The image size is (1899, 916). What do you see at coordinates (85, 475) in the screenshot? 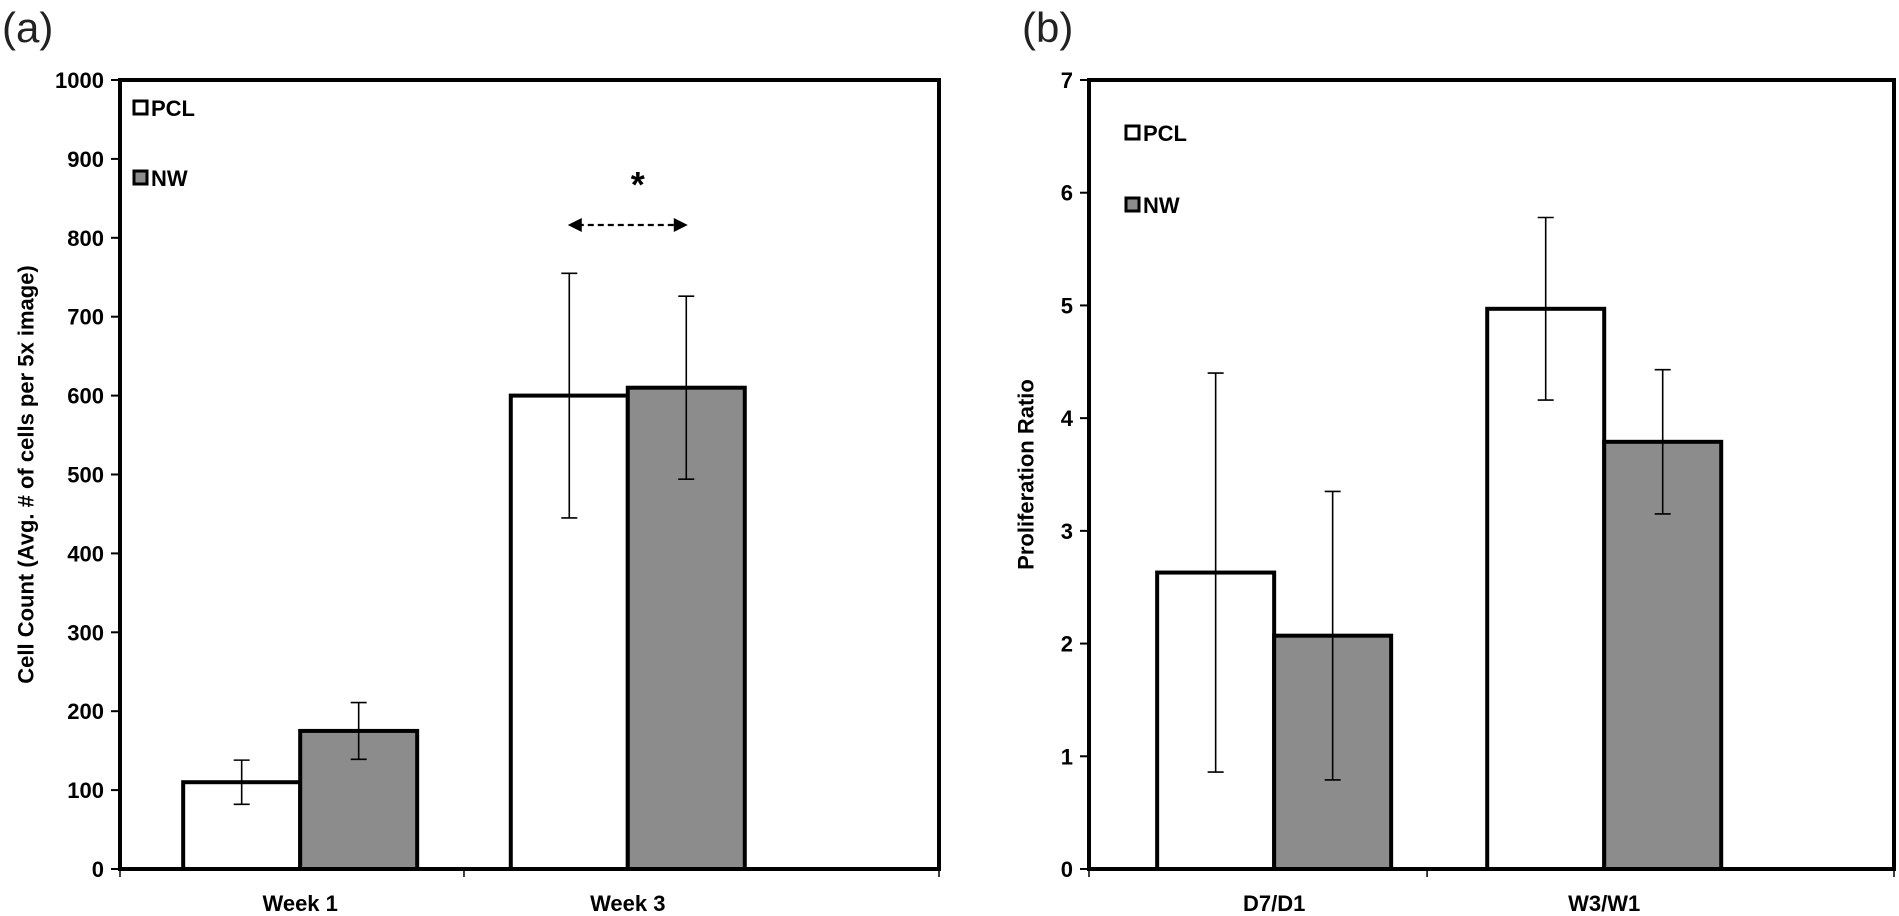
I see `y-tick-label: 500` at bounding box center [85, 475].